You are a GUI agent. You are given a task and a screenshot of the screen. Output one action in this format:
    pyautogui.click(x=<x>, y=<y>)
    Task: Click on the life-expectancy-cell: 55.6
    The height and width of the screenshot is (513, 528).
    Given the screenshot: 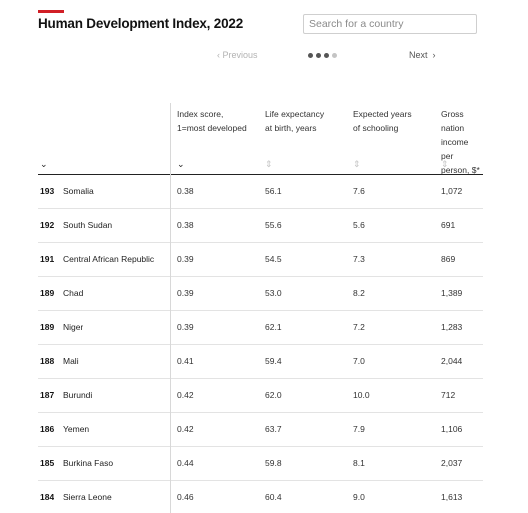 What is the action you would take?
    pyautogui.click(x=273, y=225)
    